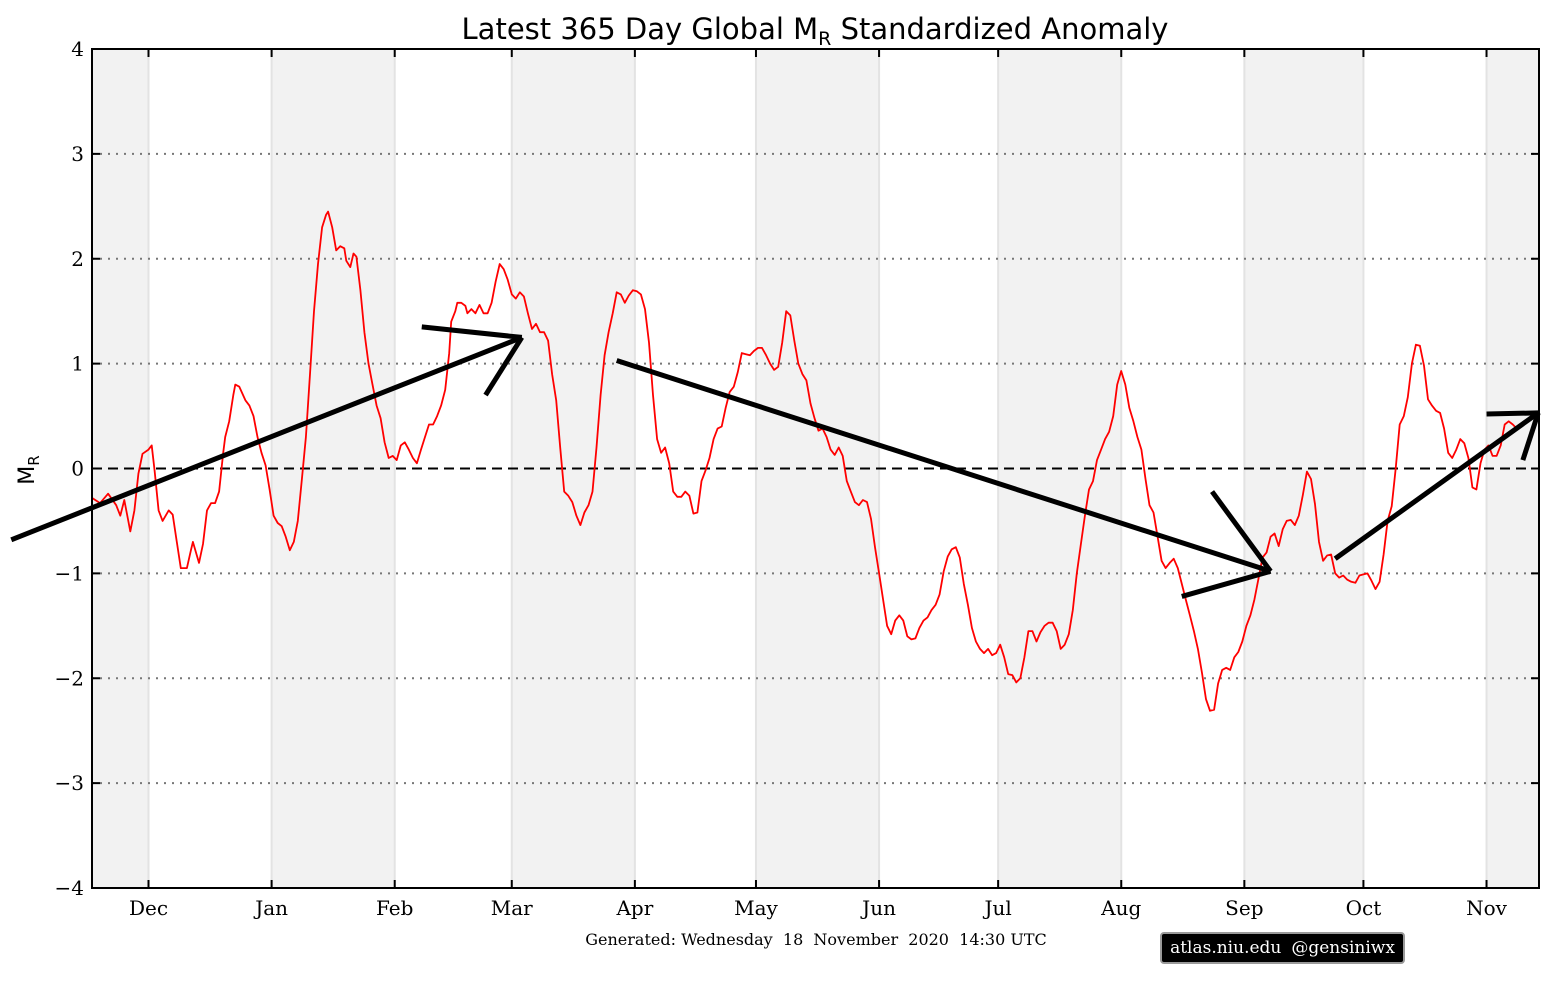 The height and width of the screenshot is (983, 1555). I want to click on y-tick-label: −2, so click(69, 678).